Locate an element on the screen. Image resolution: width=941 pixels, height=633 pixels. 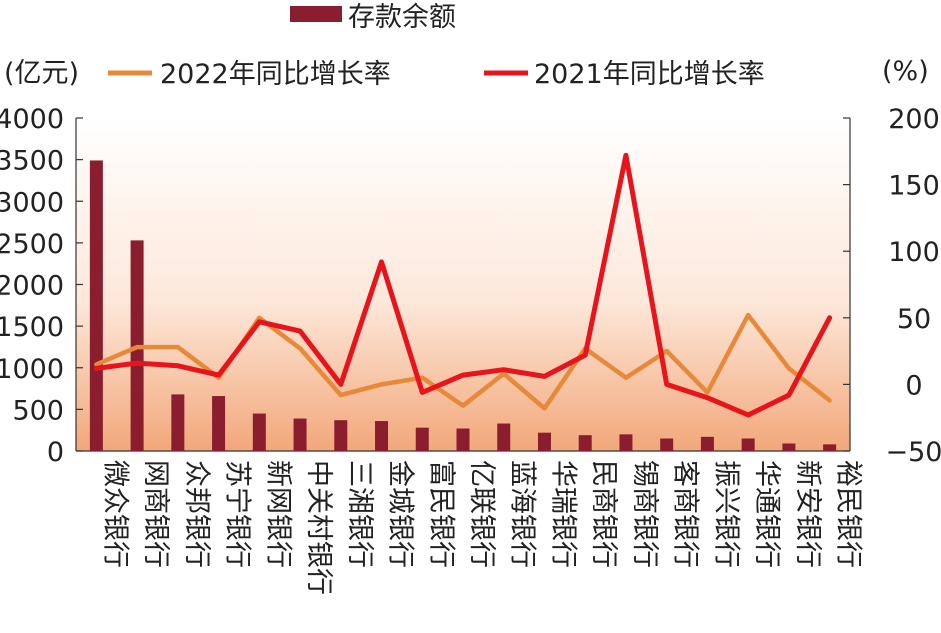
right-axis-unit: (%) is located at coordinates (905, 71).